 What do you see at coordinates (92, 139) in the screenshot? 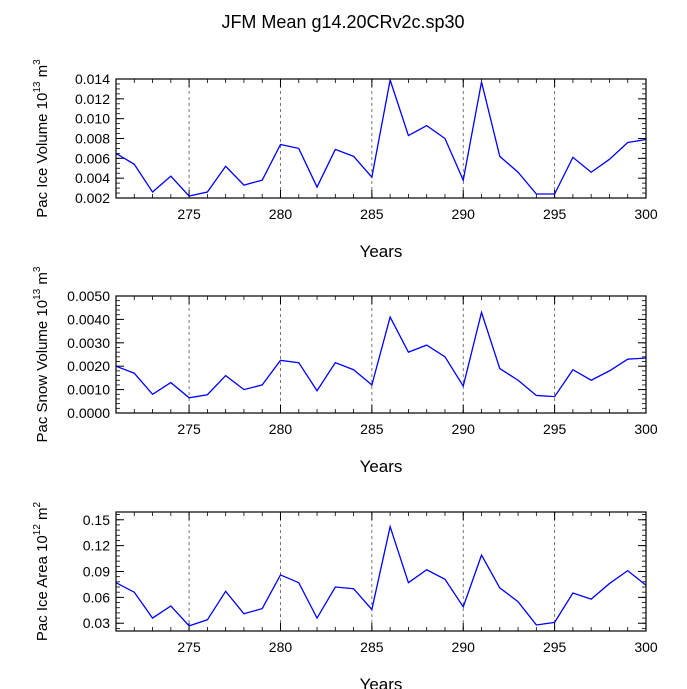
I see `y-tick-label: 0.008` at bounding box center [92, 139].